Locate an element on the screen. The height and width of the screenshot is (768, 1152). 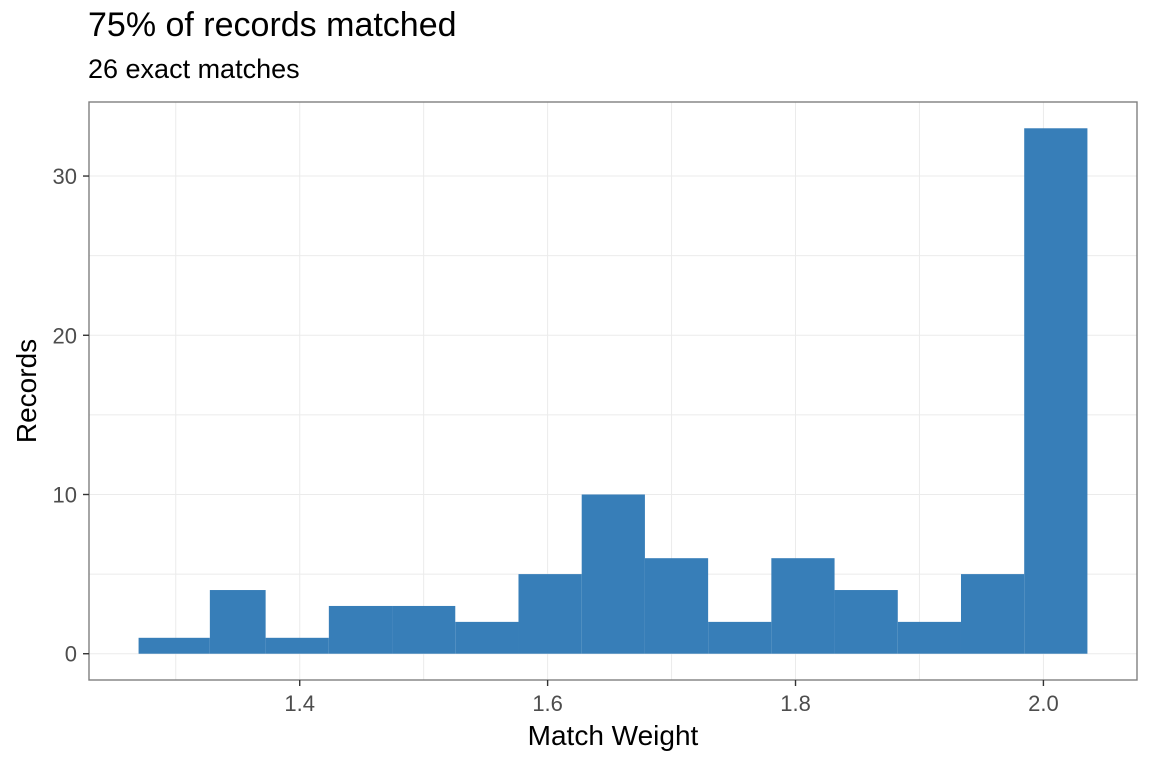
x-tick-label: 1.8 is located at coordinates (795, 703).